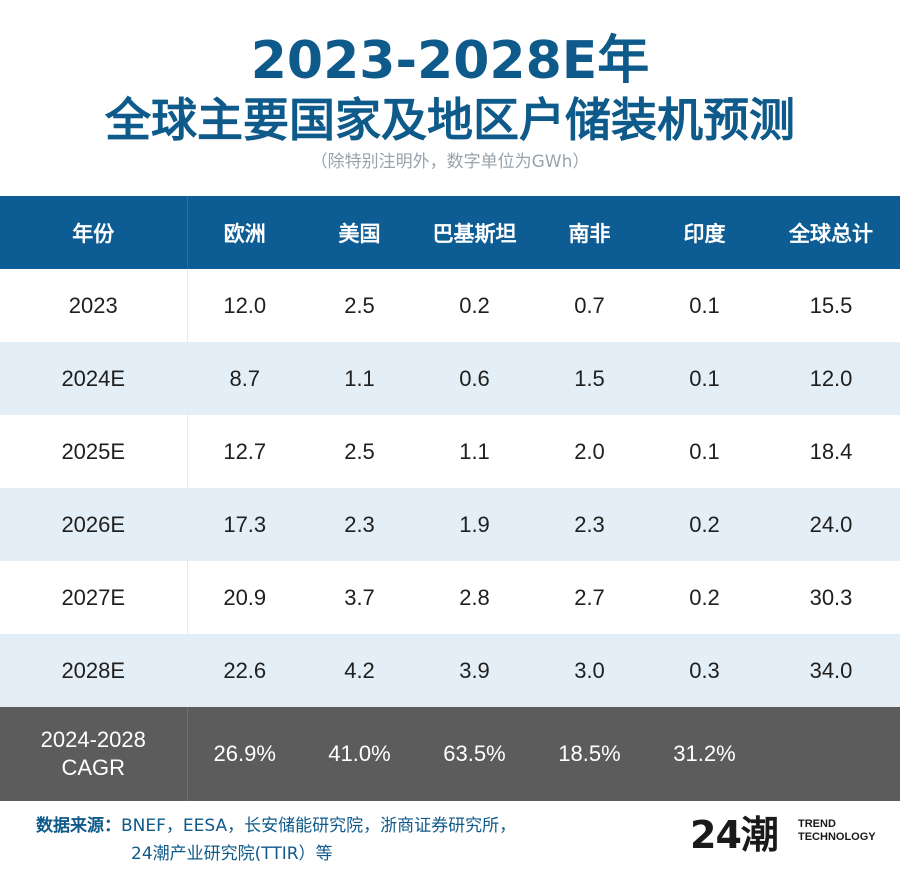 This screenshot has height=885, width=900. I want to click on table-cell: 1.9, so click(474, 524).